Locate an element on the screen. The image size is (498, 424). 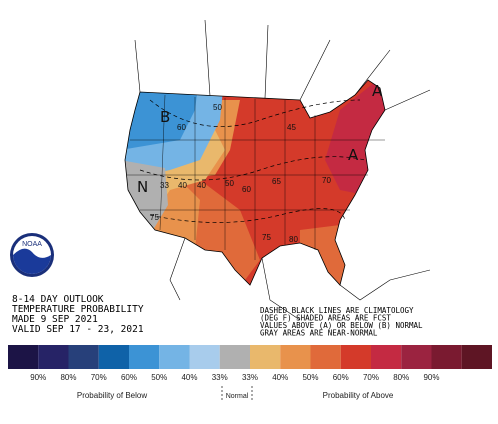
note-text: DASHED BLACK LINES ARE CLIMATOLOGY is located at coordinates (337, 310).